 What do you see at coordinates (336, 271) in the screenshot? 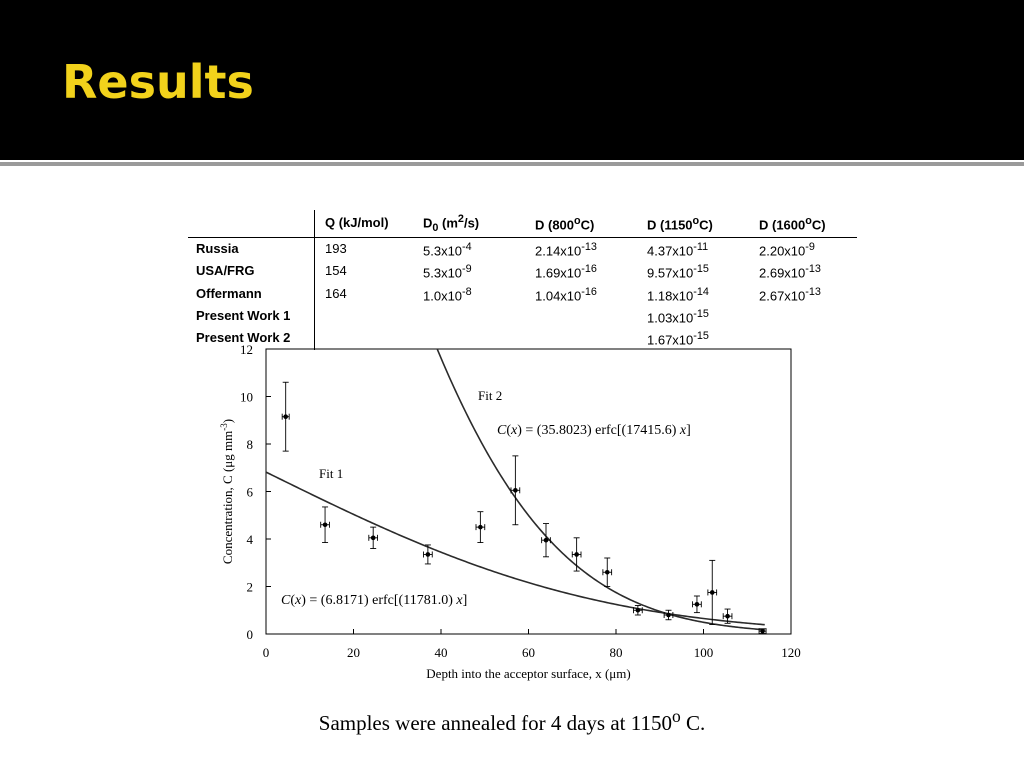
I see `cell-q: 154` at bounding box center [336, 271].